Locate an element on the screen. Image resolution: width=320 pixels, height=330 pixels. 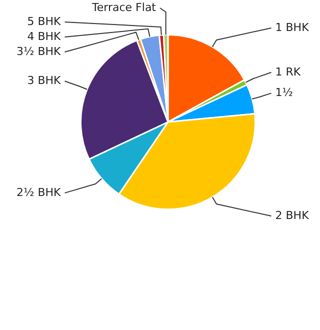
slice-label: 1 RK is located at coordinates (288, 71).